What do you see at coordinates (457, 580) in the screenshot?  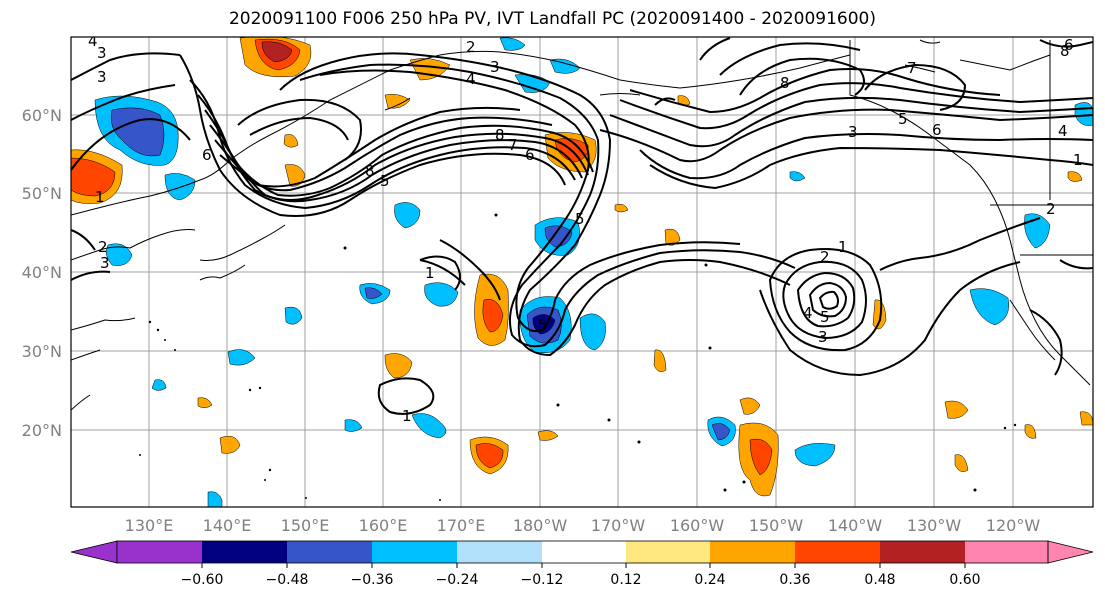 I see `colorbar-tick-label: −0.24` at bounding box center [457, 580].